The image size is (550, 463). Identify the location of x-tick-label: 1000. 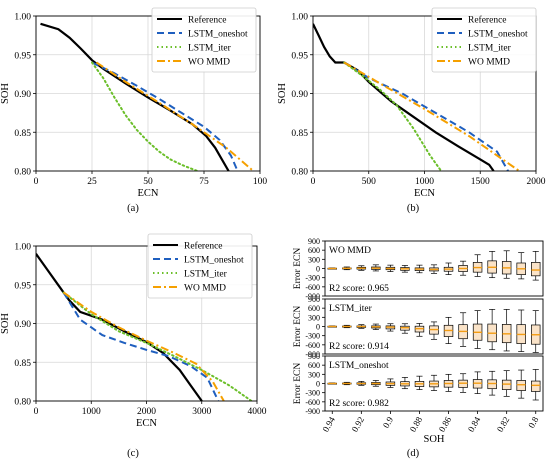
(91, 412).